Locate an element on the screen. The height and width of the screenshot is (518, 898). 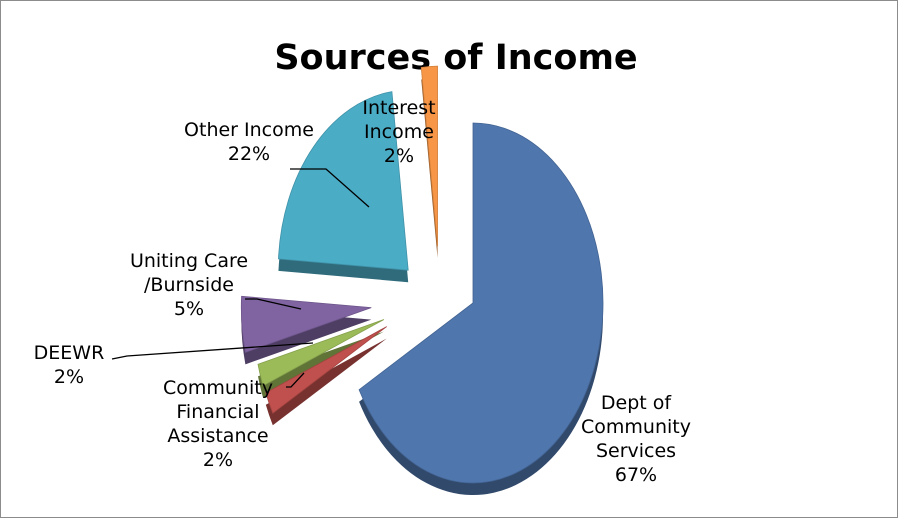
pie-slice-other-income is located at coordinates (343, 181).